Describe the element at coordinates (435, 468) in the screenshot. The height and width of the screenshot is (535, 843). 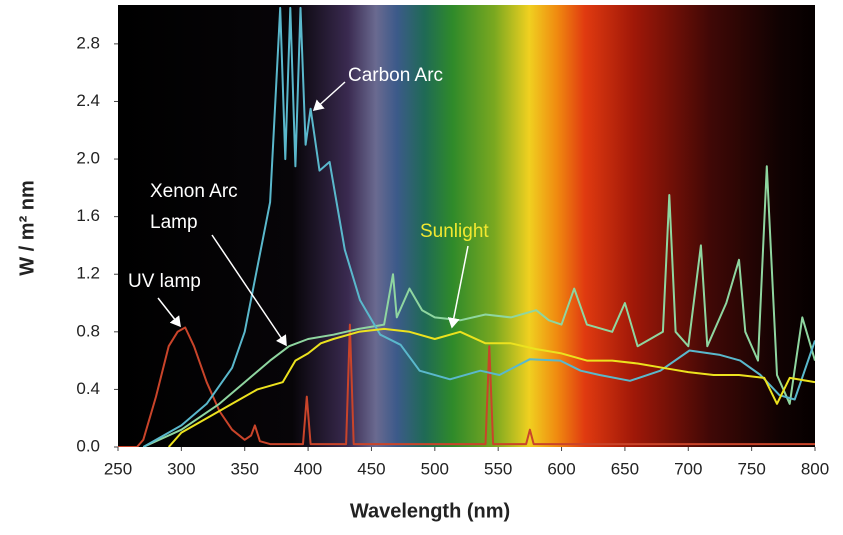
I see `x-tick-label: 500` at that location.